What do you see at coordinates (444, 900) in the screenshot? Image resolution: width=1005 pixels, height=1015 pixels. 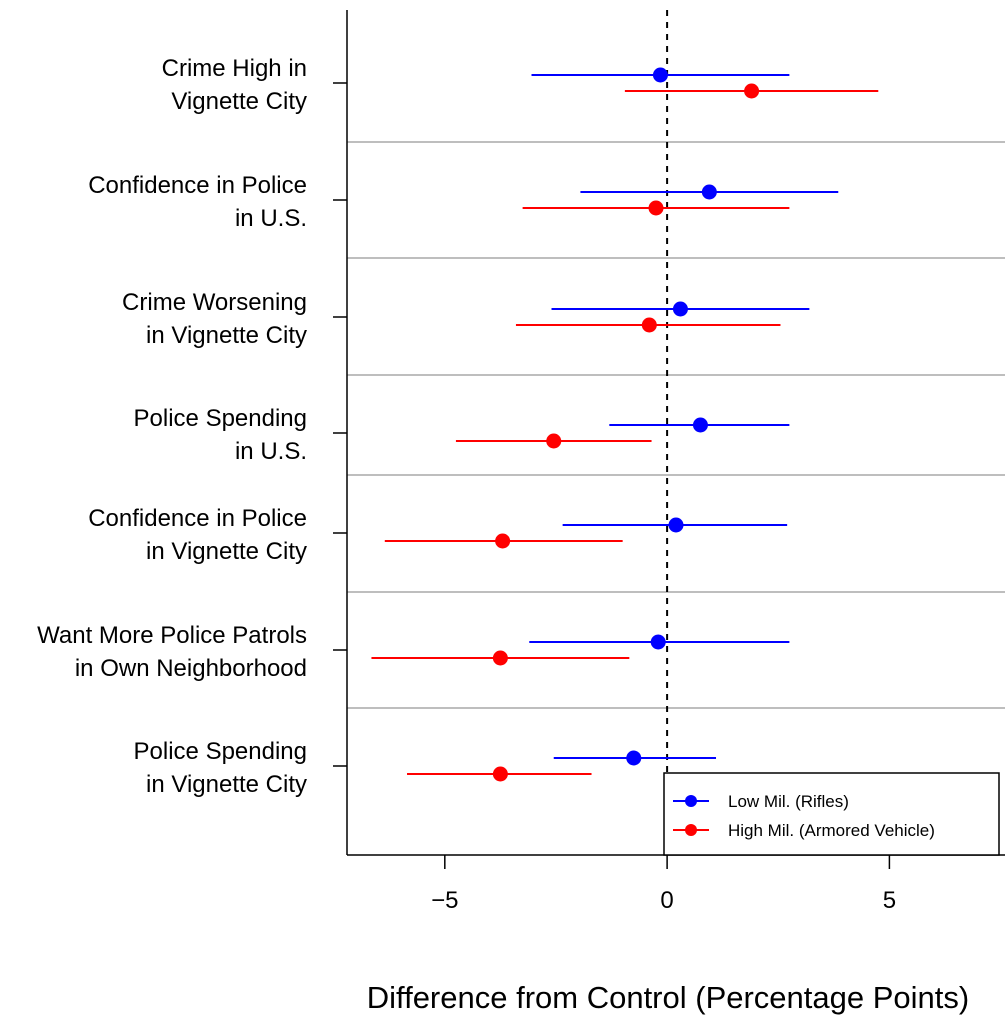 I see `x-tick-label: −5` at bounding box center [444, 900].